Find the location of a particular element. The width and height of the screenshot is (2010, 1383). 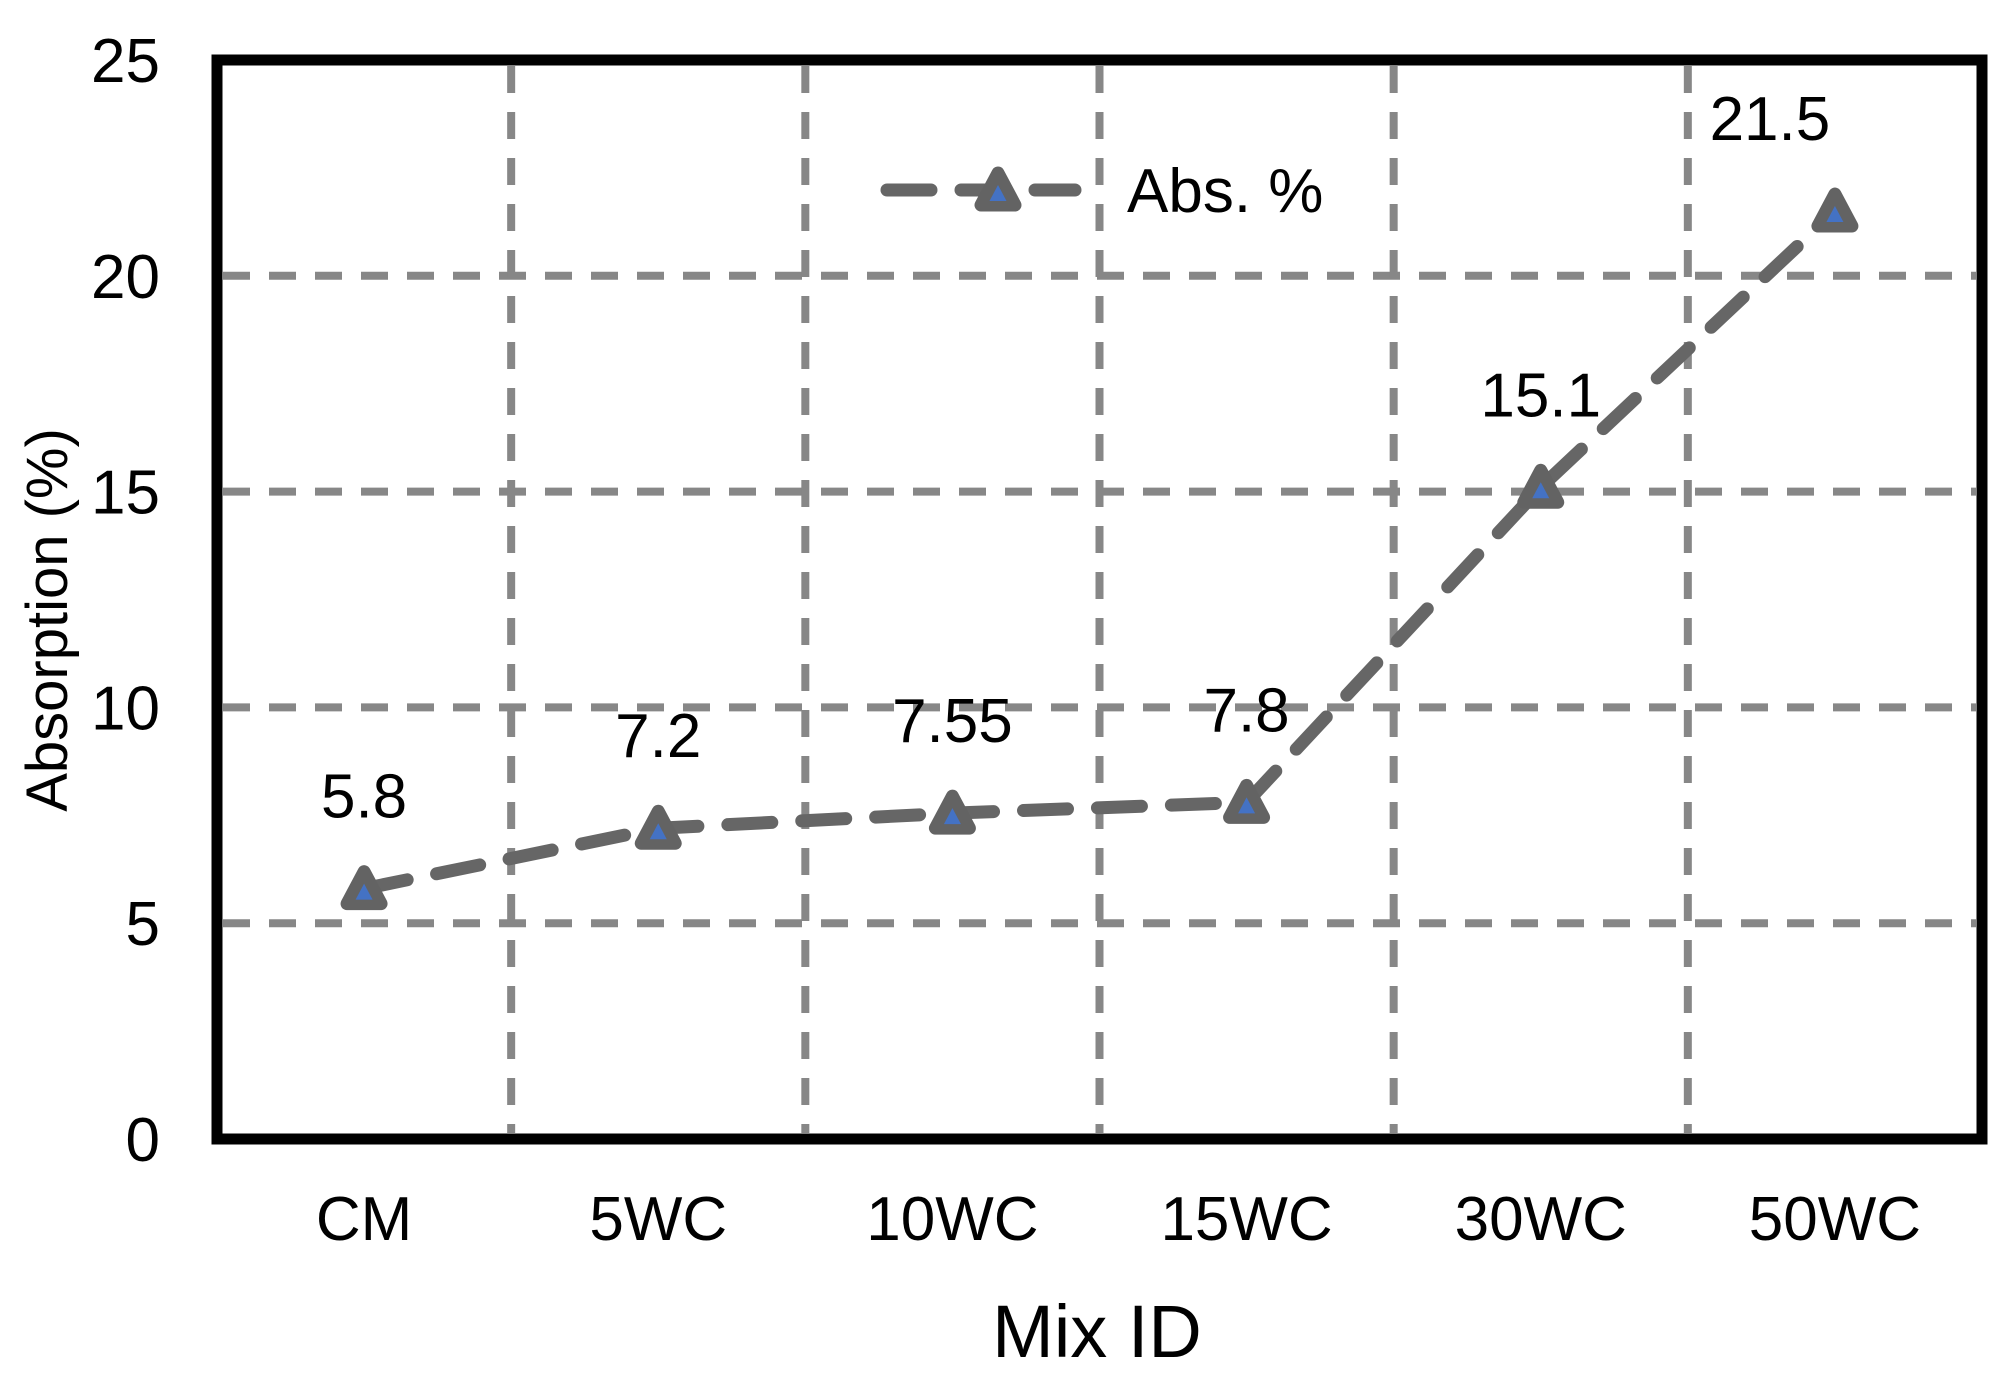

x-axis-title: Mix ID is located at coordinates (1097, 1331).